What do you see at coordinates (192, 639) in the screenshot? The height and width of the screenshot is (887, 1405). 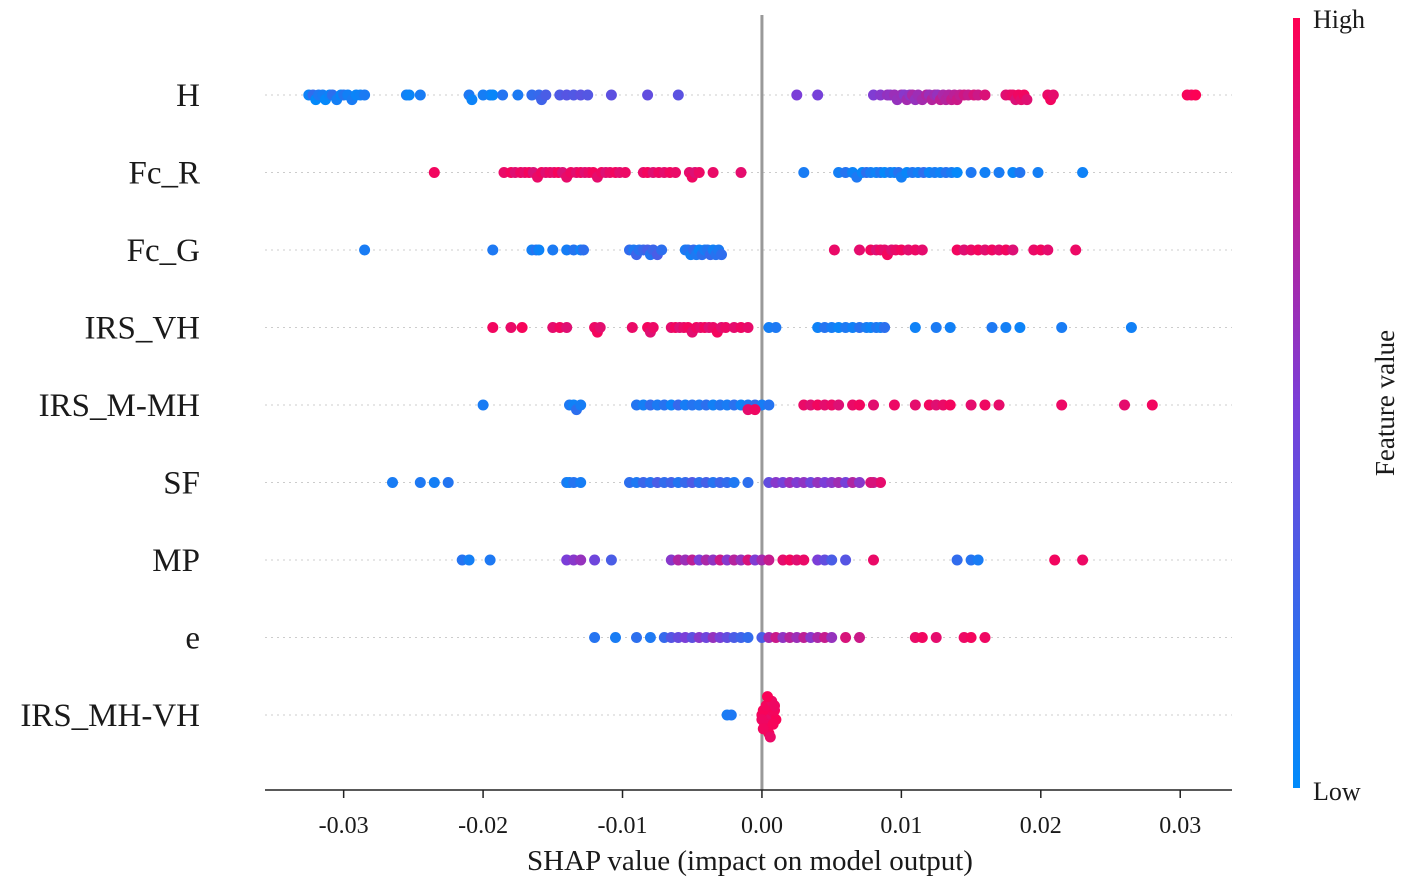 I see `feature-label-e: e` at bounding box center [192, 639].